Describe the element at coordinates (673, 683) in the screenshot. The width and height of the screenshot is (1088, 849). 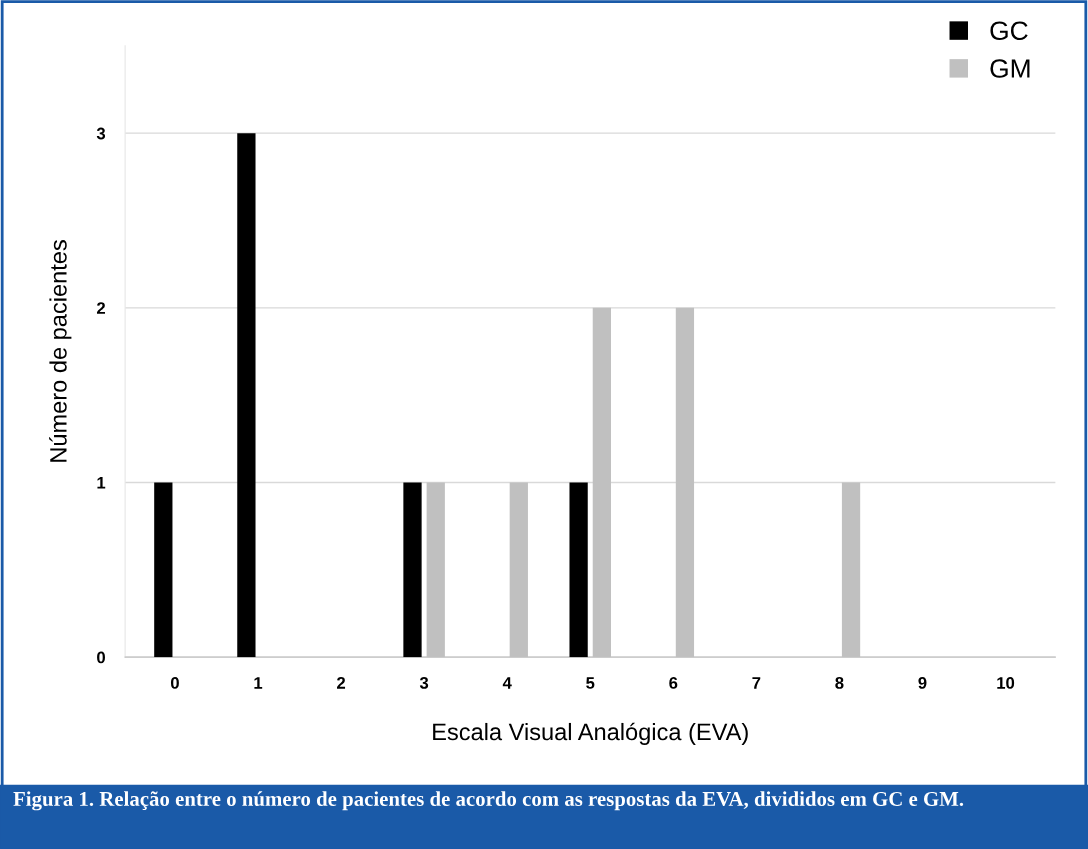
I see `x-tick-label: 6` at that location.